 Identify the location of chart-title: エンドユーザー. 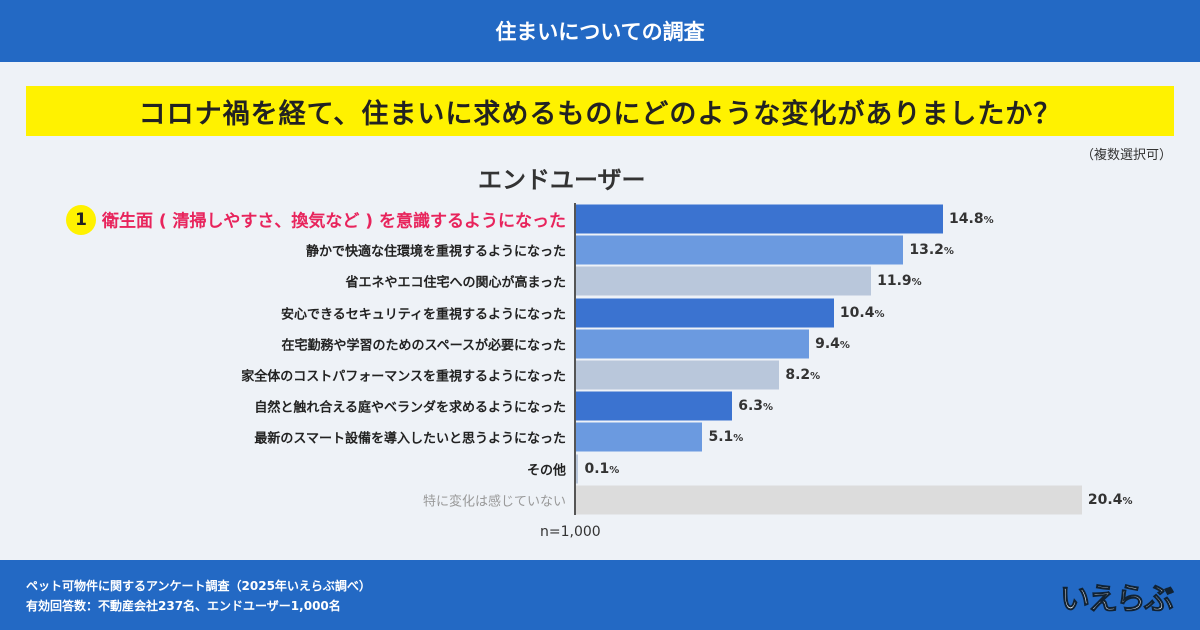
(562, 180).